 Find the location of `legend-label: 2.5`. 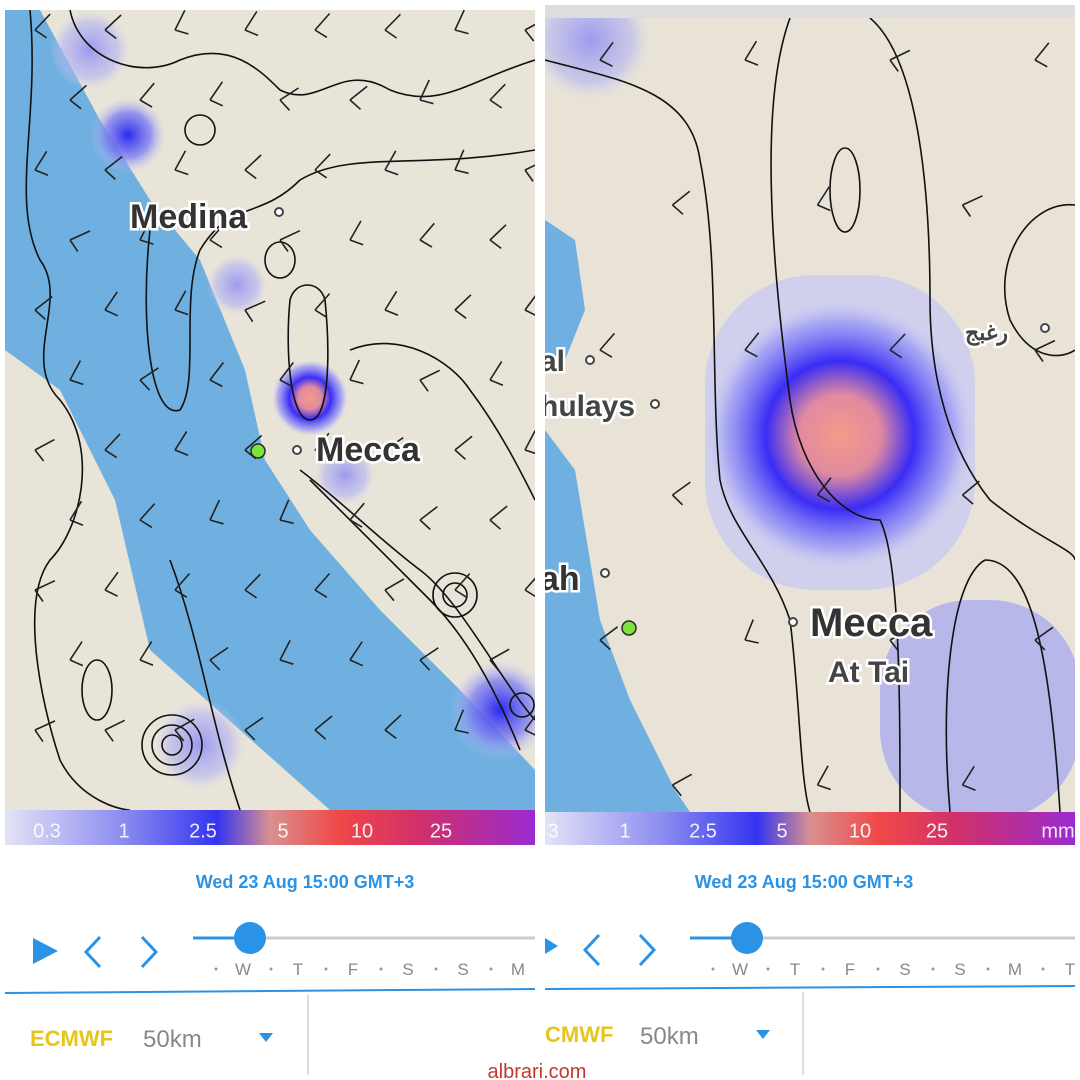

legend-label: 2.5 is located at coordinates (703, 831).